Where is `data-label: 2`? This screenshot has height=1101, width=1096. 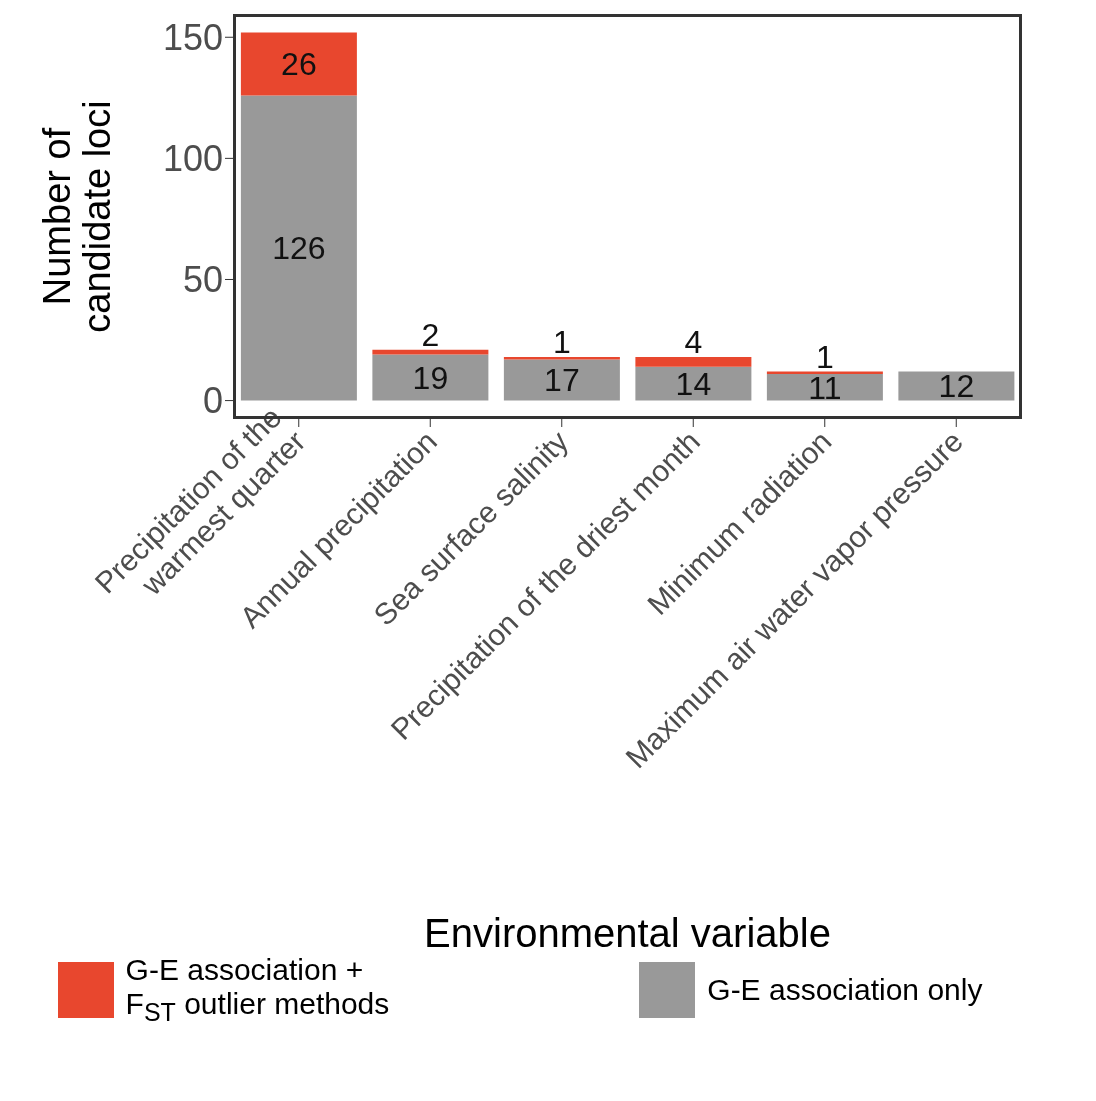
data-label: 2 is located at coordinates (430, 334).